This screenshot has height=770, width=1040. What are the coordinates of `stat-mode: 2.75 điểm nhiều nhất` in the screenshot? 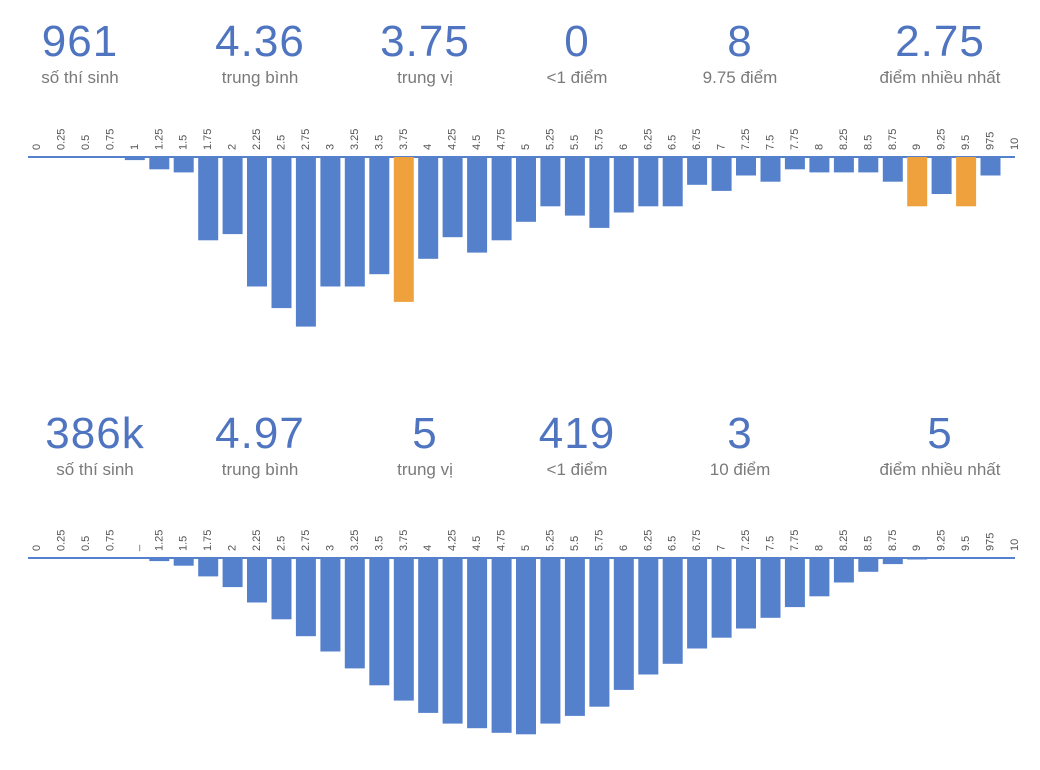 It's located at (940, 53).